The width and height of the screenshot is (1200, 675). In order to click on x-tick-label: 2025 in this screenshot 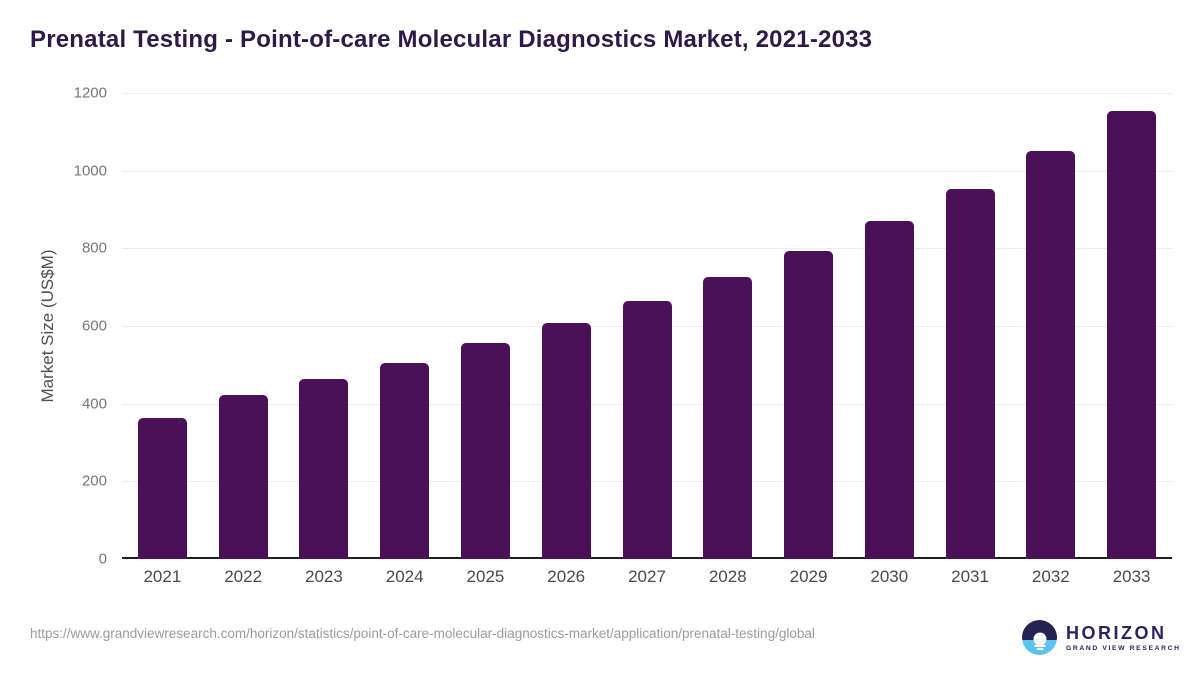, I will do `click(485, 576)`.